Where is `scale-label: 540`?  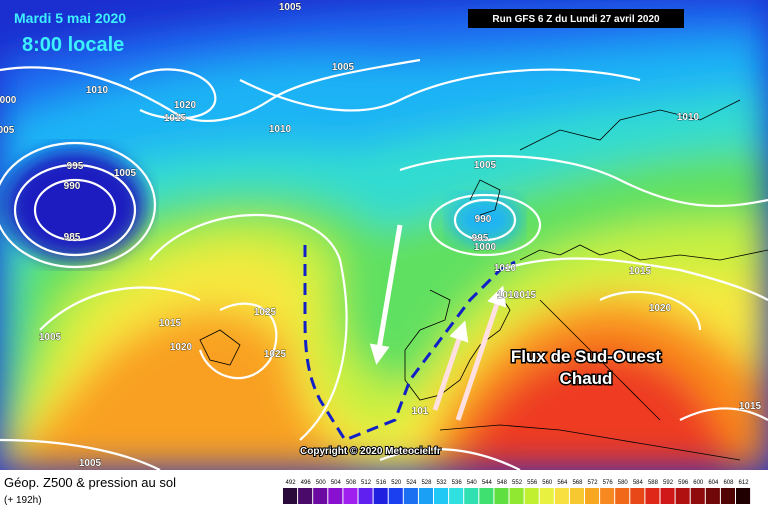
scale-label: 540 is located at coordinates (472, 483).